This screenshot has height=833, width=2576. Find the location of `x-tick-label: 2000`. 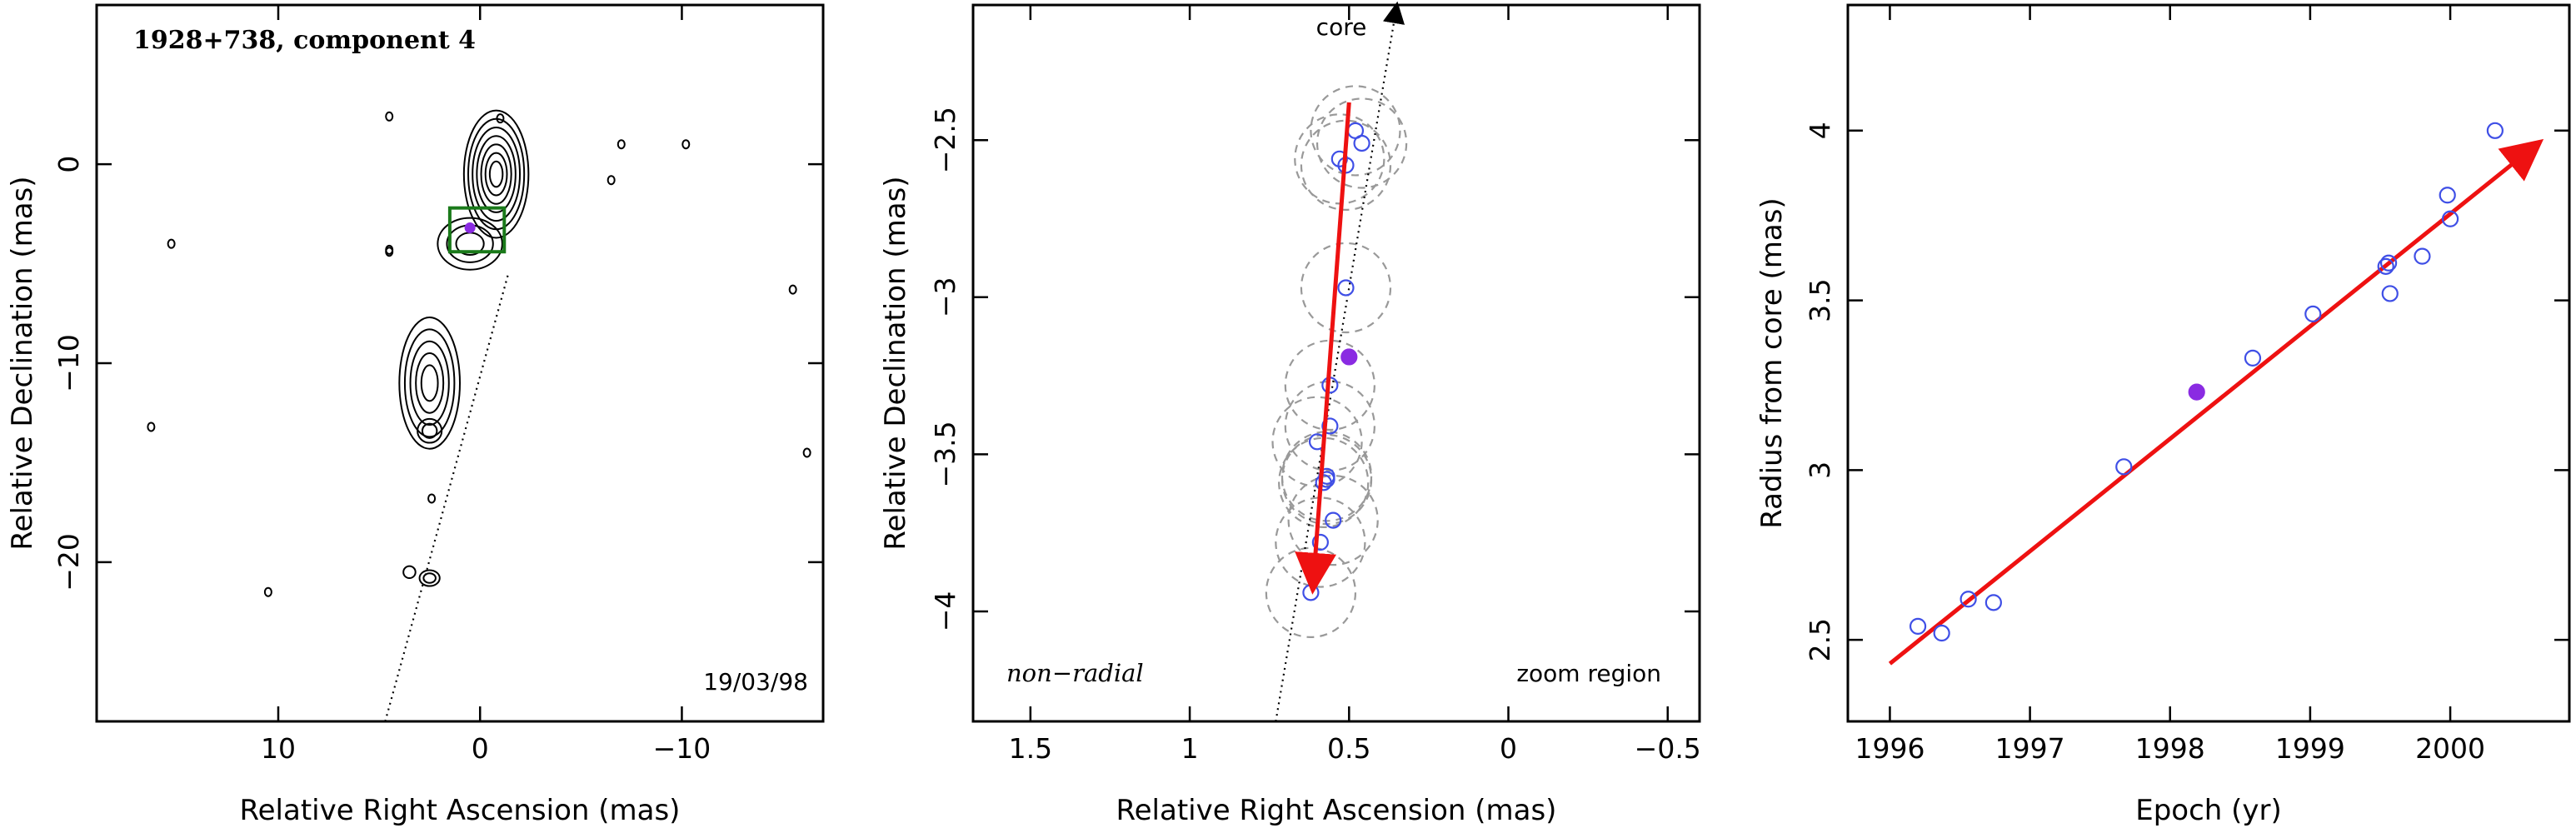

x-tick-label: 2000 is located at coordinates (2450, 748).